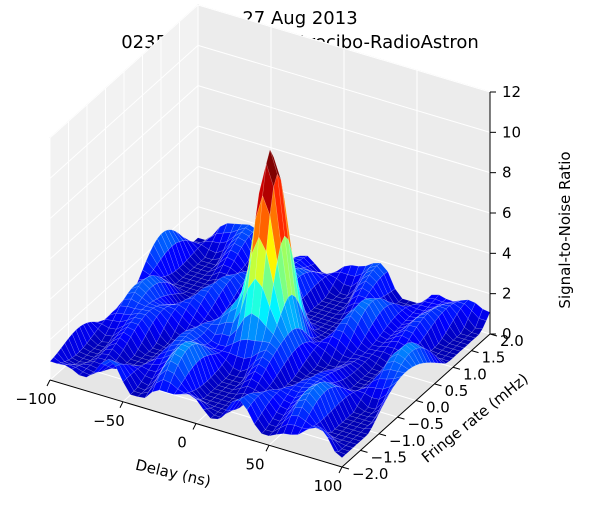 Image resolution: width=600 pixels, height=507 pixels. What do you see at coordinates (511, 92) in the screenshot?
I see `z-tick-label: 12` at bounding box center [511, 92].